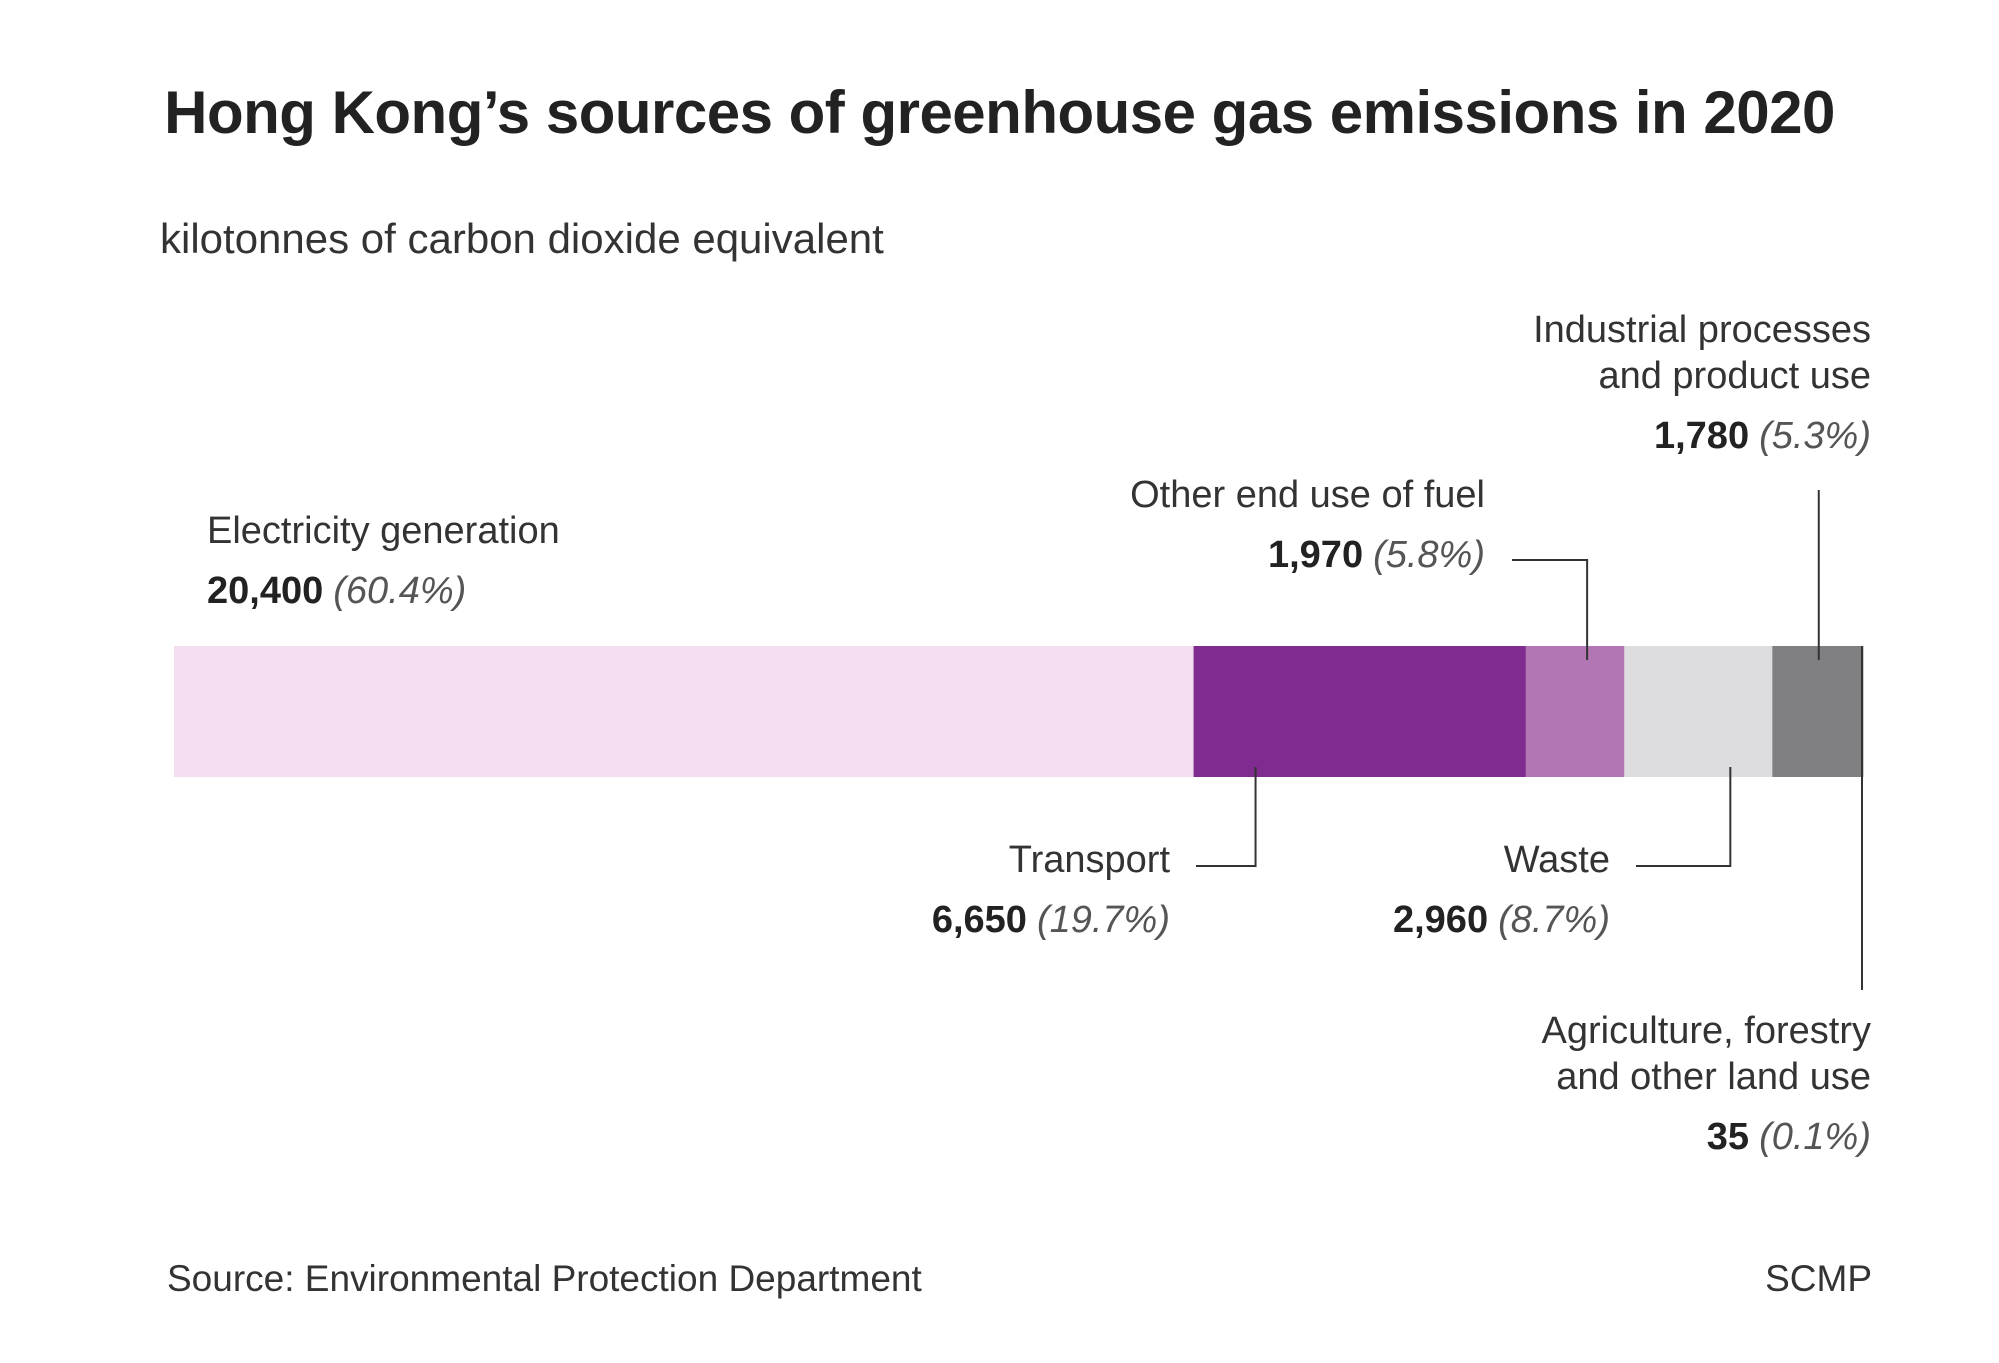 The width and height of the screenshot is (1999, 1363). Describe the element at coordinates (1713, 1077) in the screenshot. I see `series-name-line-2: and other land use` at that location.